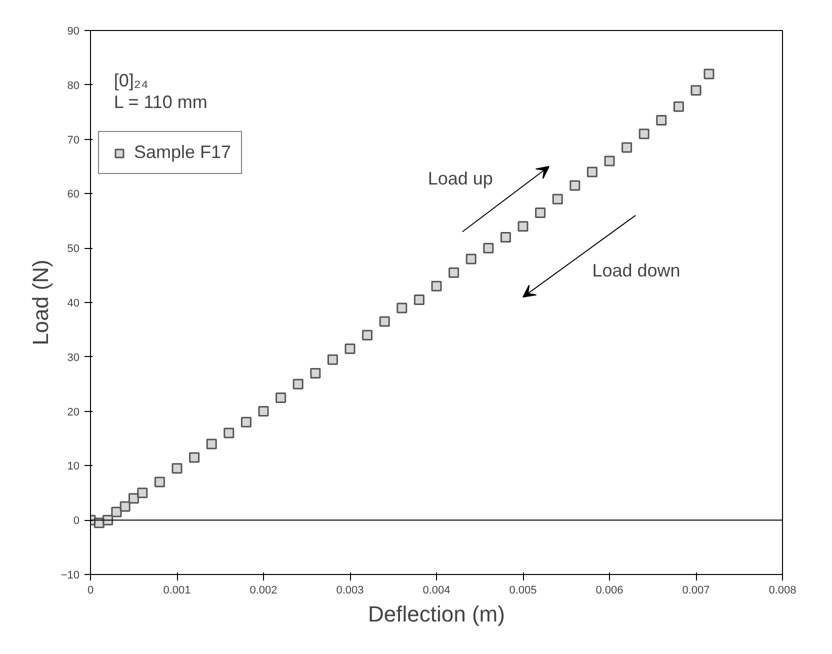 The height and width of the screenshot is (654, 832). Describe the element at coordinates (90, 590) in the screenshot. I see `x-tick-label: 0` at that location.